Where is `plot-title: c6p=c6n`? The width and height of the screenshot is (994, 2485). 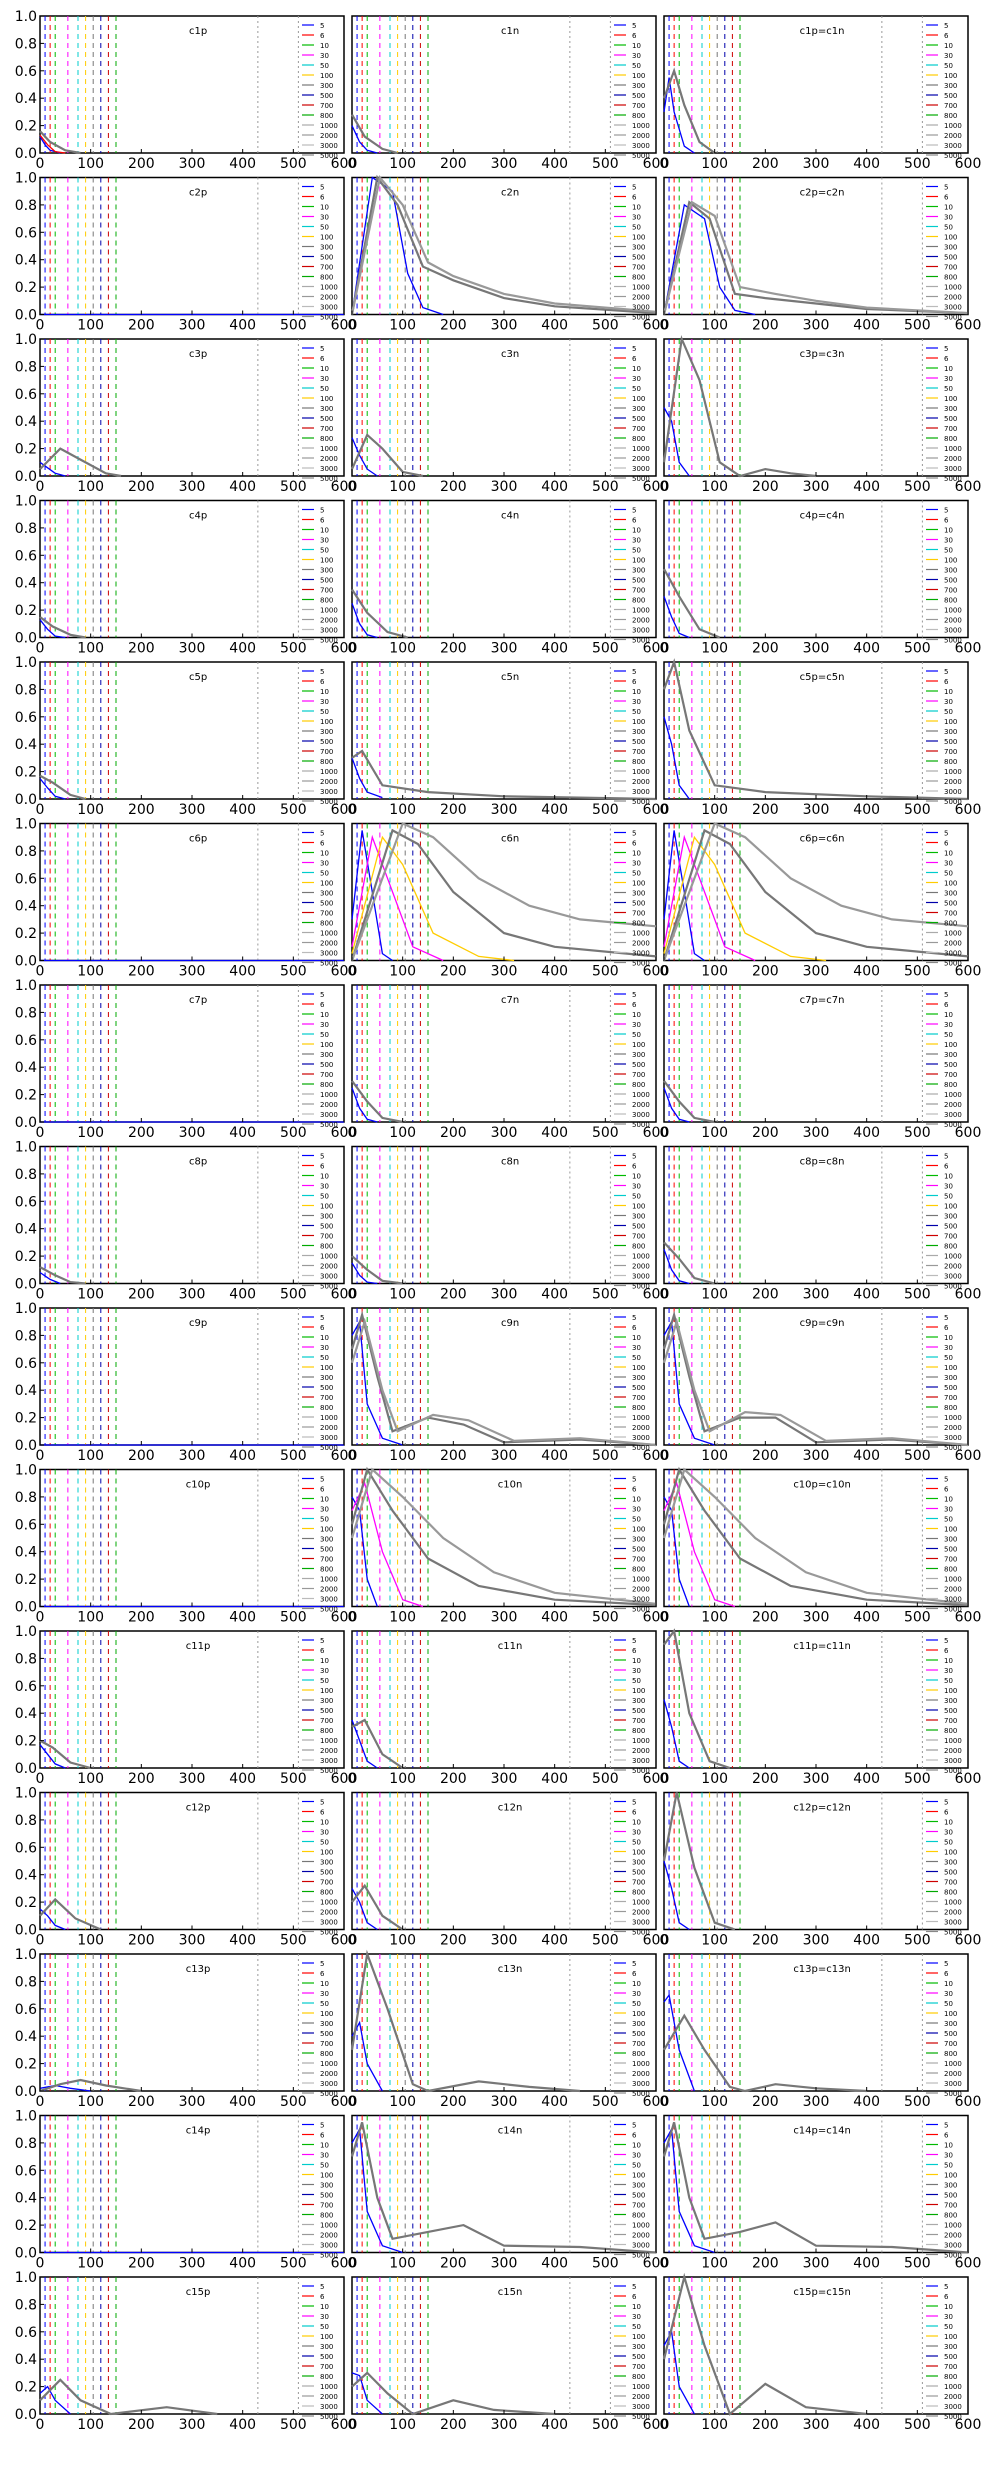
plot-title: c6p=c6n is located at coordinates (822, 839).